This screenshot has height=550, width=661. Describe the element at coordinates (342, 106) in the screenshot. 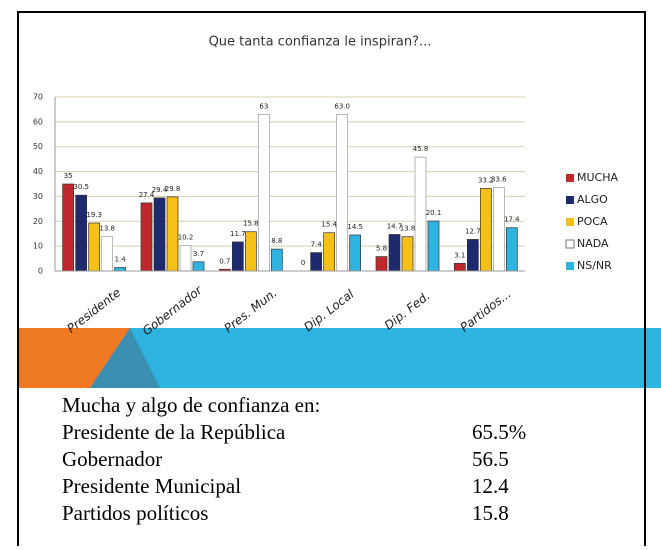

I see `value-label: 63.0` at that location.